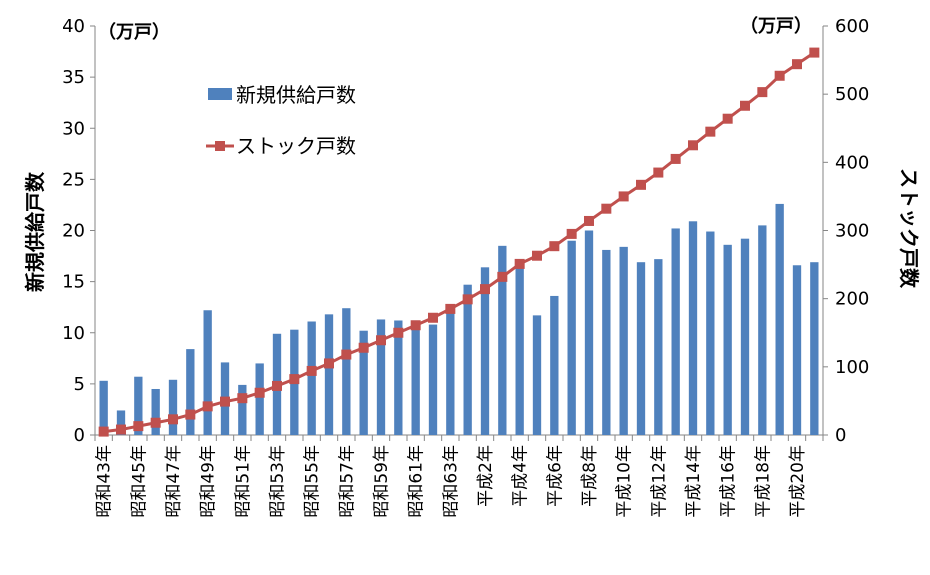 The width and height of the screenshot is (930, 575). Describe the element at coordinates (909, 228) in the screenshot. I see `right-axis-title: ストック戸数` at that location.